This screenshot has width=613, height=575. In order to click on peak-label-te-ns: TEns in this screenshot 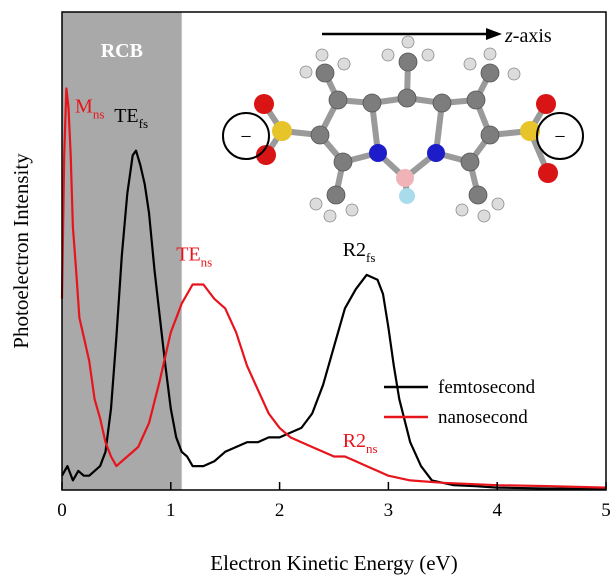, I will do `click(194, 257)`.